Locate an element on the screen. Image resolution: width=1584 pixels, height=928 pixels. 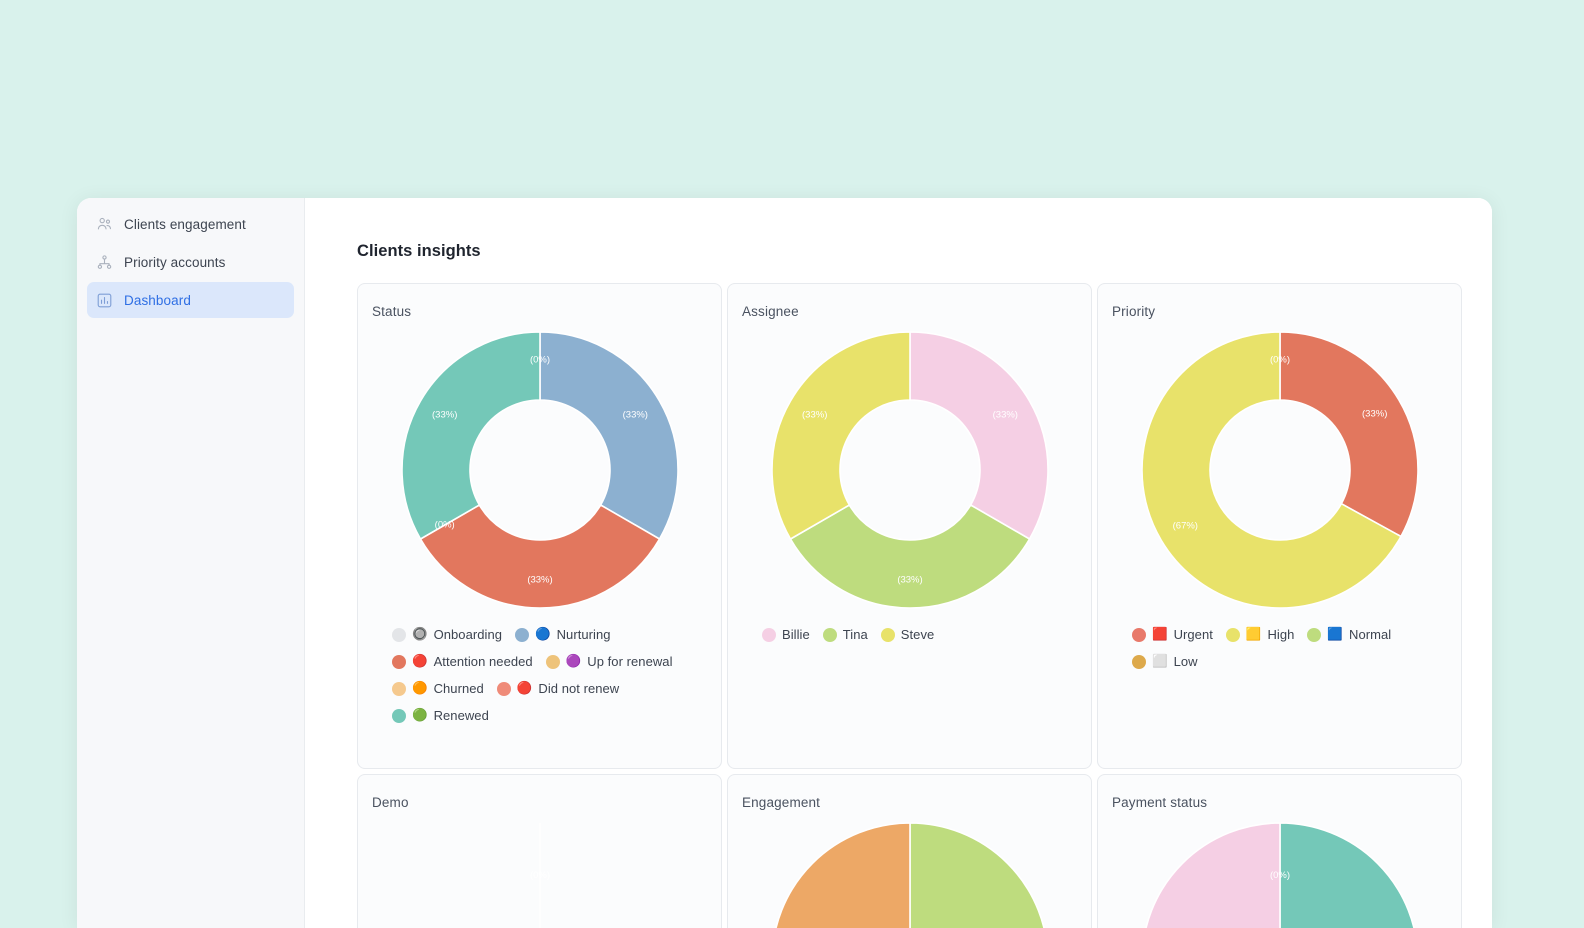
legend-item: Steve is located at coordinates (907, 634).